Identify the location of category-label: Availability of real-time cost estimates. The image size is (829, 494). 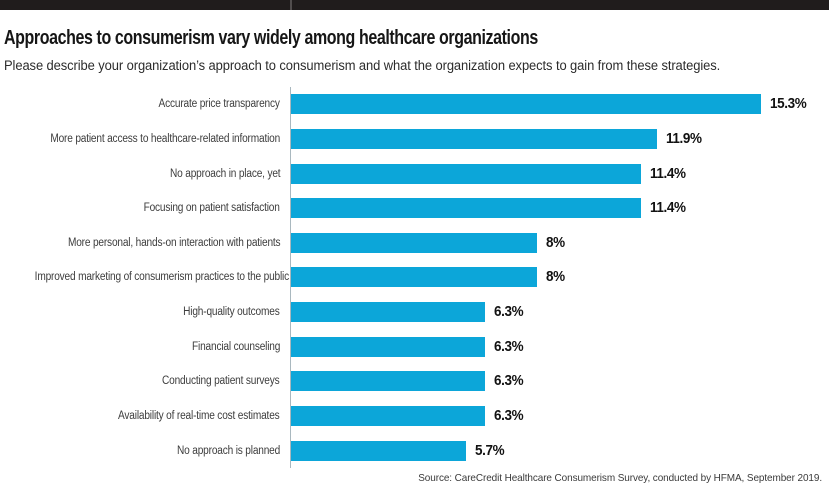
(199, 415).